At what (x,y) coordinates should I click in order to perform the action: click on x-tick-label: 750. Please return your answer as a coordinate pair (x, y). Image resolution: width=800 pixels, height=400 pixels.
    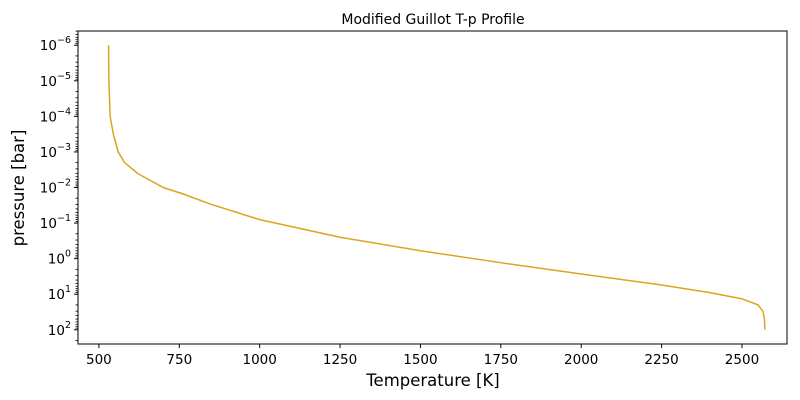
    Looking at the image, I should click on (179, 360).